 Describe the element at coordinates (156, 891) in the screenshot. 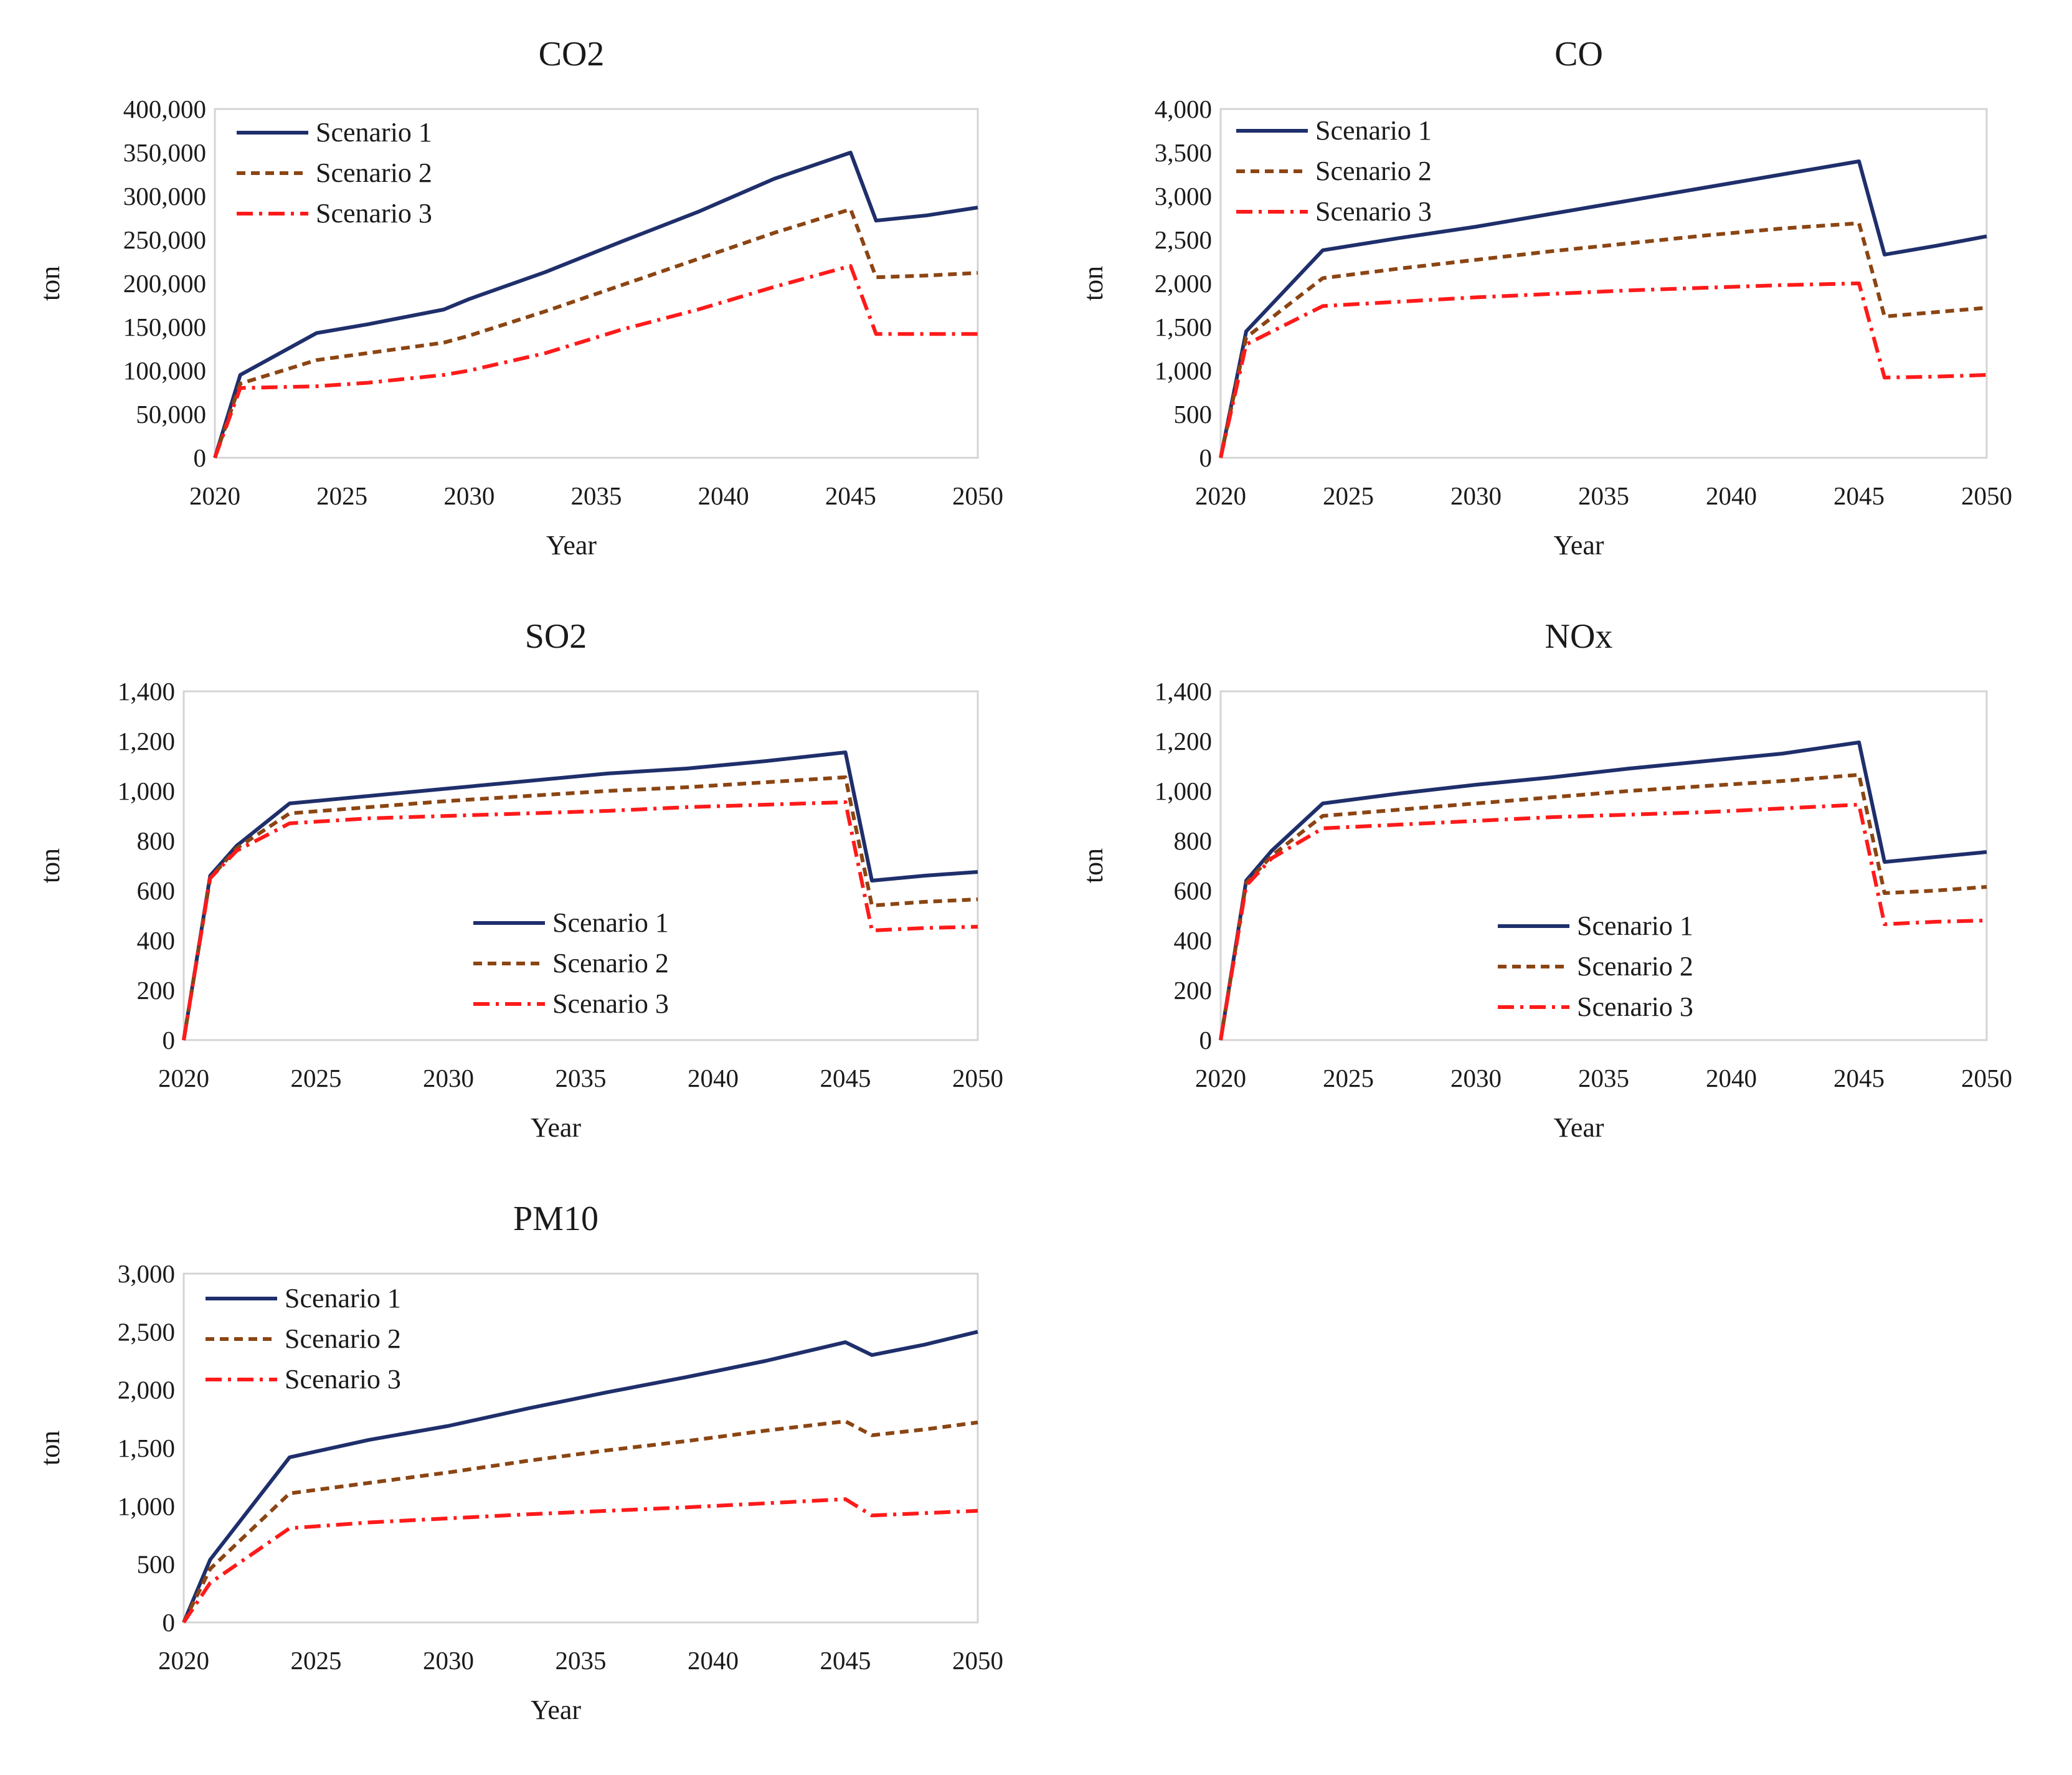

I see `y-tick-label: 600` at that location.